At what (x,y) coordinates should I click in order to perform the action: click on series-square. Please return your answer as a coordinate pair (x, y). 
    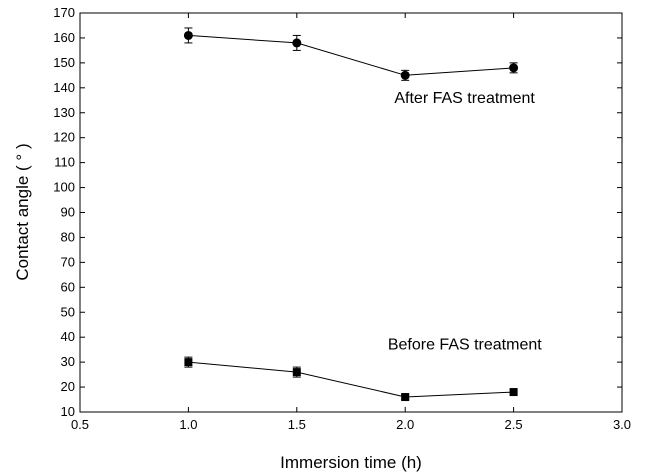
    Looking at the image, I should click on (351, 379).